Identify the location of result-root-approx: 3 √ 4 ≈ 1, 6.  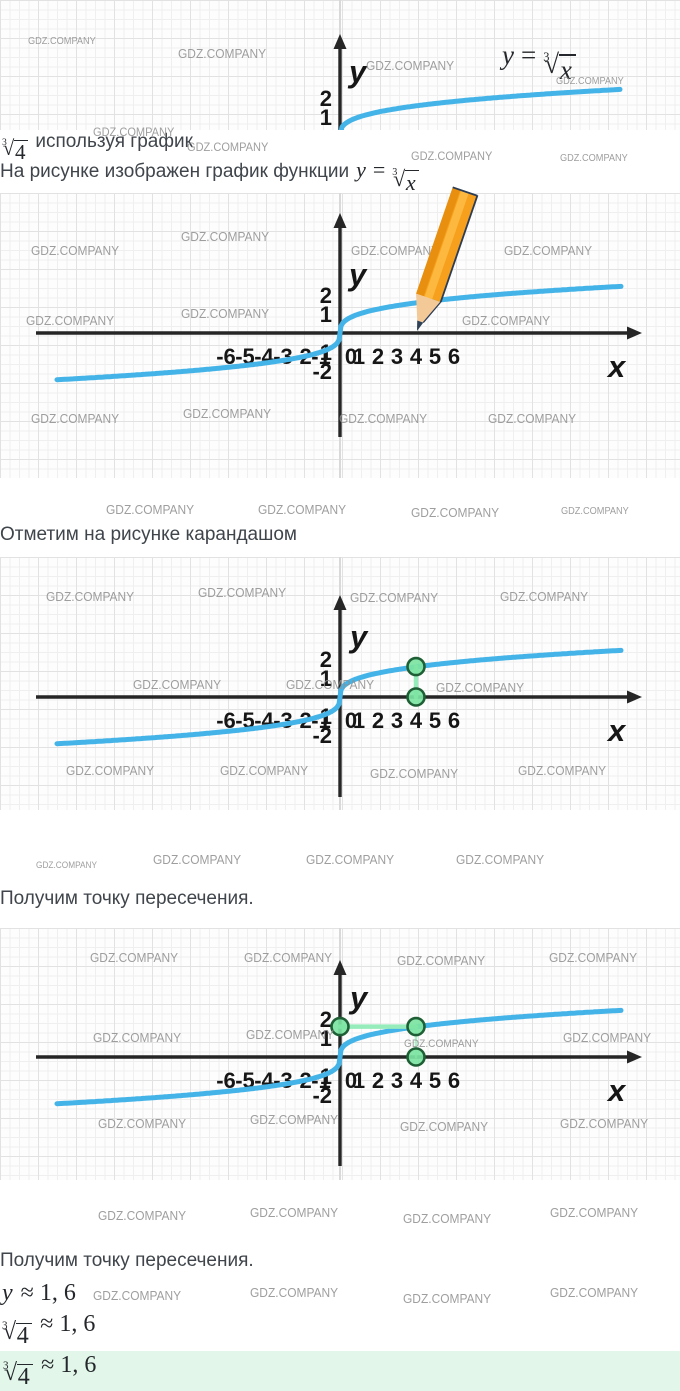
(48, 1330).